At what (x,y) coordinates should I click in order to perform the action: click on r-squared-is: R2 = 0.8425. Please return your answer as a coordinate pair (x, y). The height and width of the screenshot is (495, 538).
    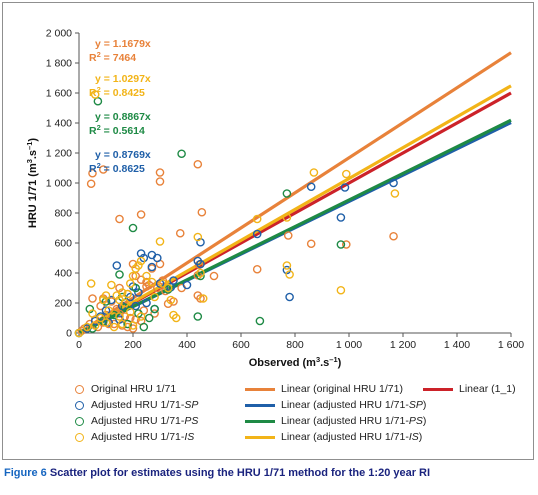
    Looking at the image, I should click on (117, 92).